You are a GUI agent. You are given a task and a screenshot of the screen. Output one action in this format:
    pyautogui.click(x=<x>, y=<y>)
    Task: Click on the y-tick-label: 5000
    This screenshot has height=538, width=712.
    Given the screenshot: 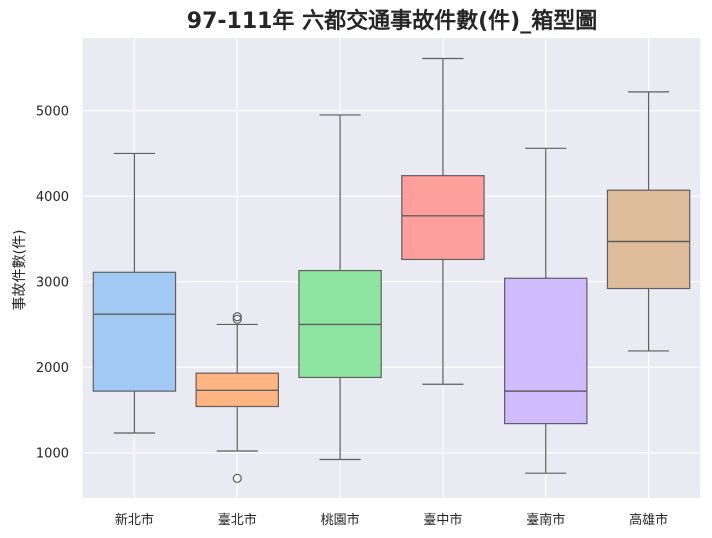 What is the action you would take?
    pyautogui.click(x=52, y=112)
    